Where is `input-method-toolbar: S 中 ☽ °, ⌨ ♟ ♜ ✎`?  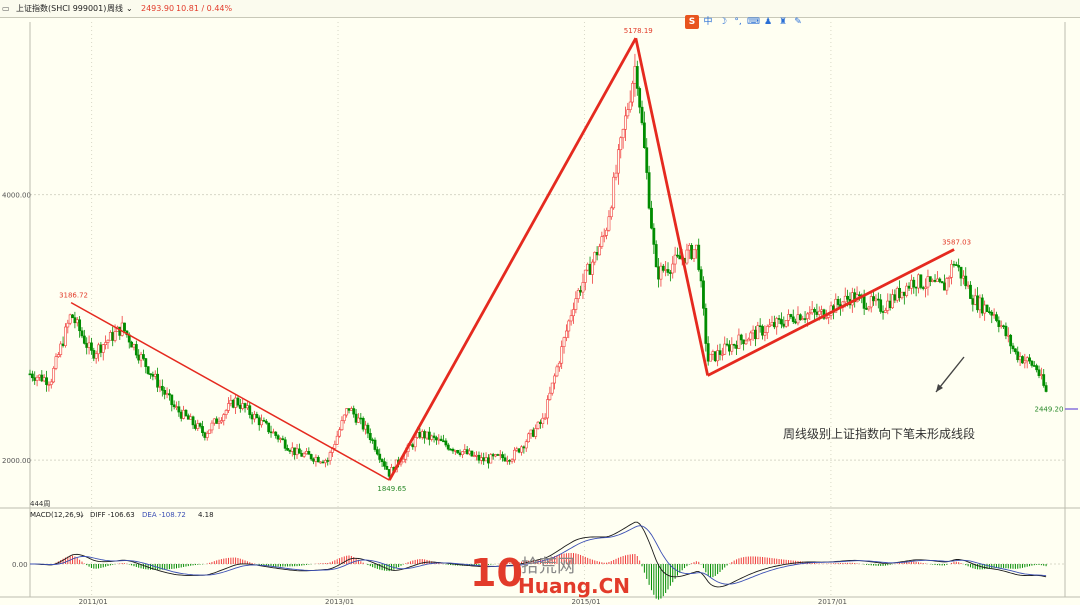
input-method-toolbar: S 中 ☽ °, ⌨ ♟ ♜ ✎ is located at coordinates (744, 22).